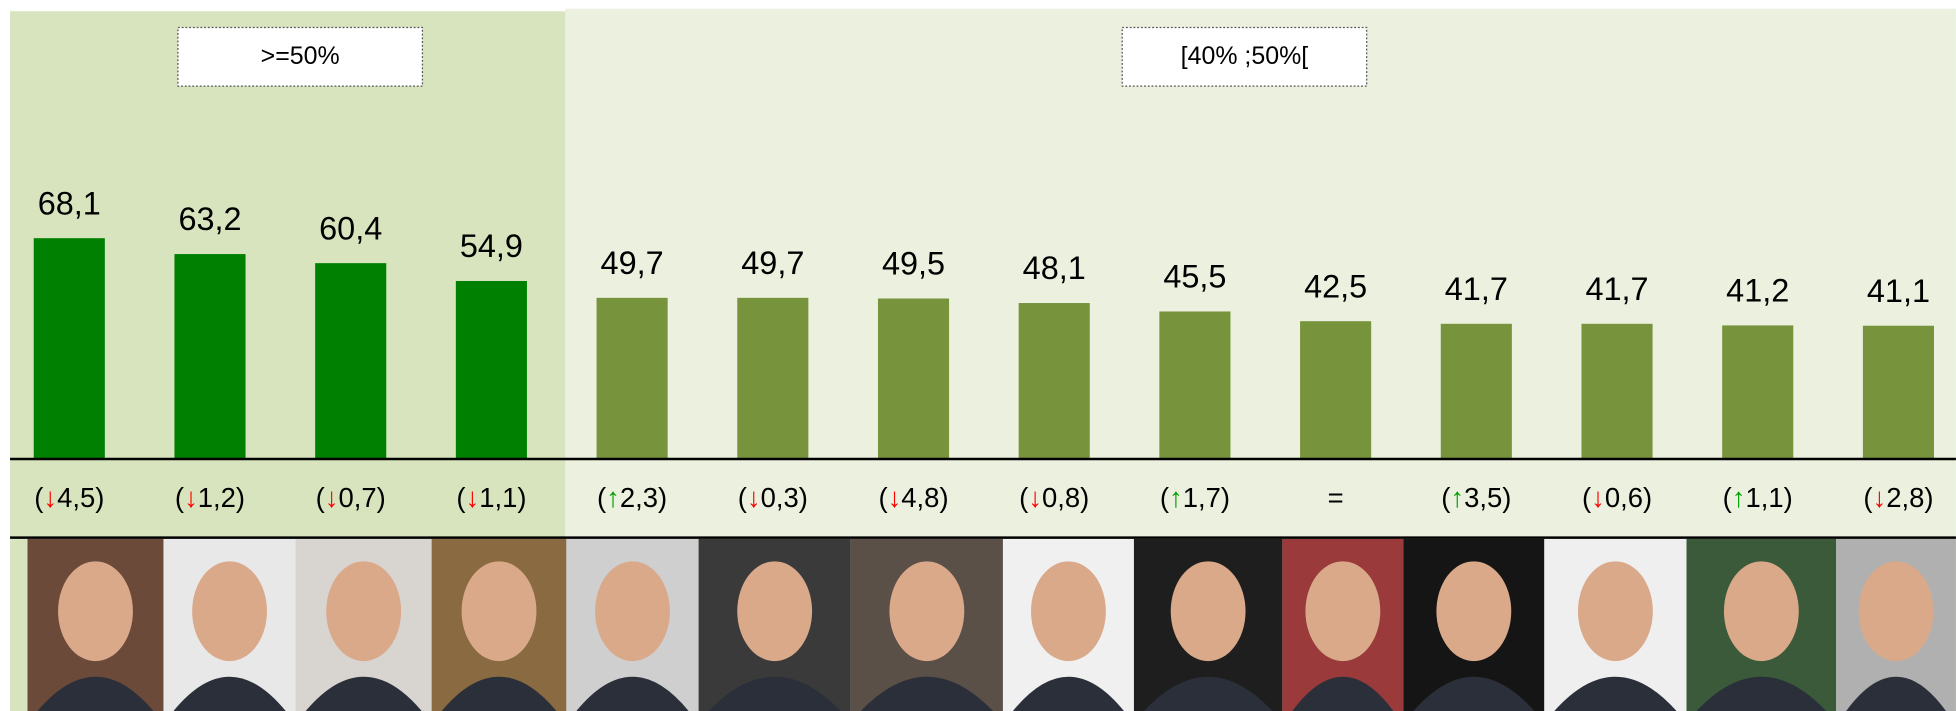 The width and height of the screenshot is (1956, 711). Describe the element at coordinates (221, 497) in the screenshot. I see `change-part: 1,2)` at that location.